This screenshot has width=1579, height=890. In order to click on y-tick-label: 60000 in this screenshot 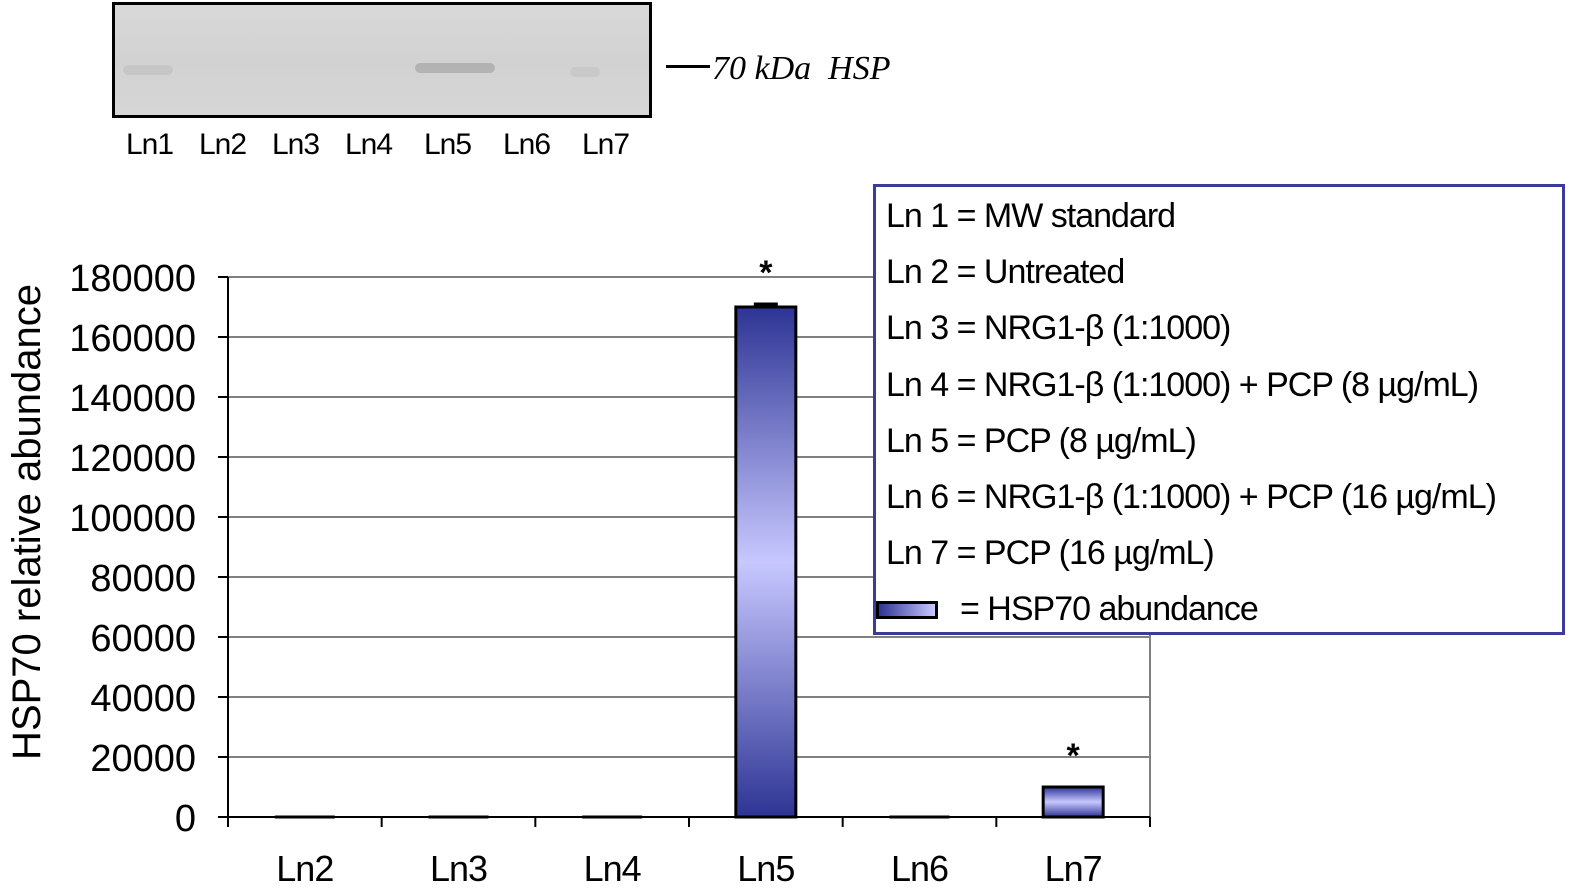, I will do `click(143, 639)`.